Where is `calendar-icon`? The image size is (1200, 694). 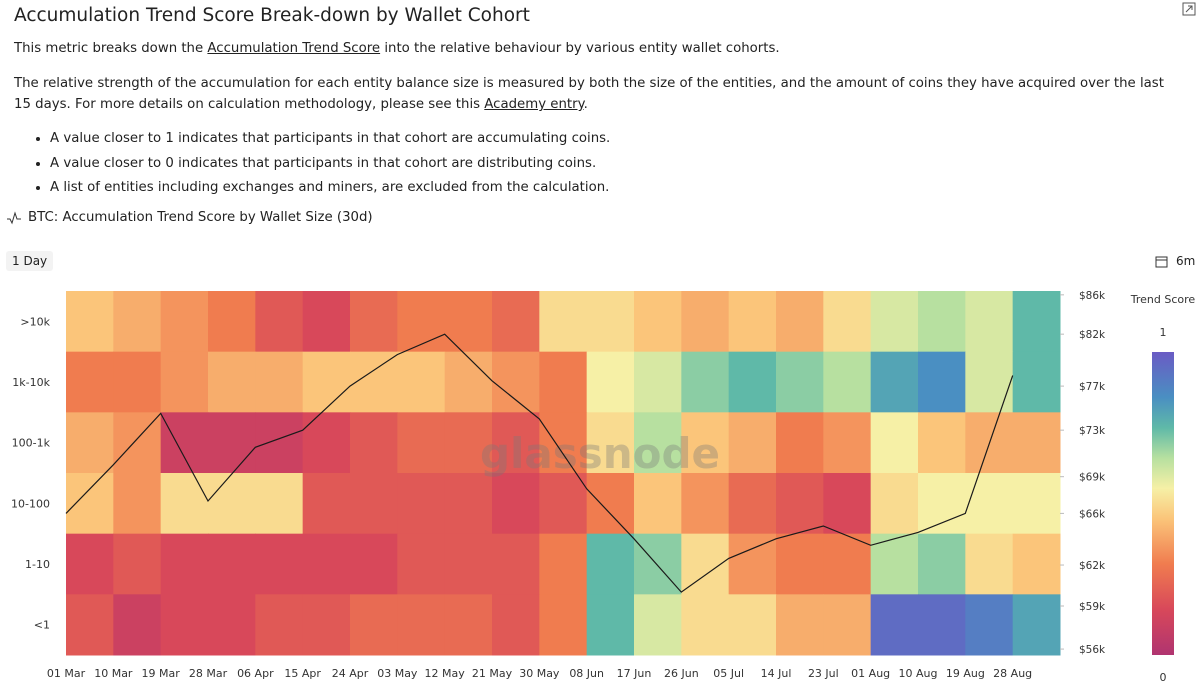
calendar-icon is located at coordinates (1161, 261).